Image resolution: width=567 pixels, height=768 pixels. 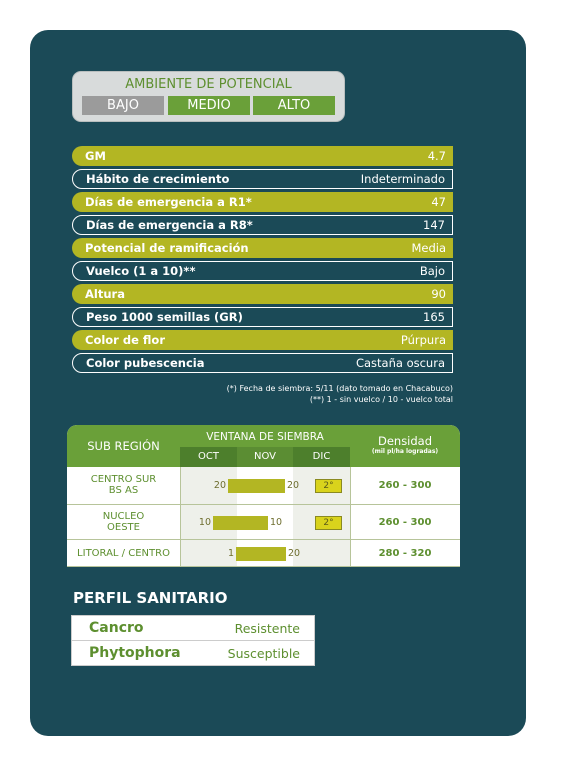 What do you see at coordinates (123, 527) in the screenshot?
I see `region: OESTE` at bounding box center [123, 527].